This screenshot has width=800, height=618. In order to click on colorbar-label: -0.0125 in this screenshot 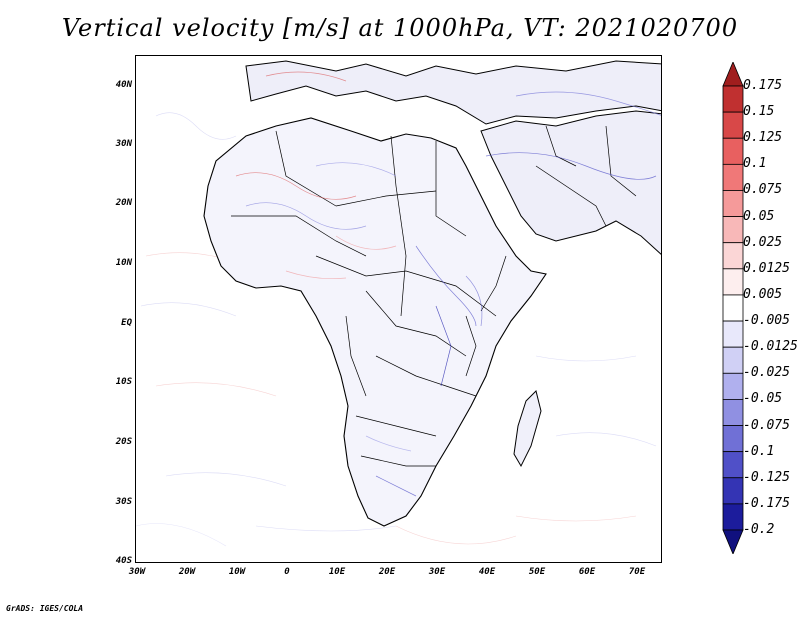, I will do `click(770, 347)`.